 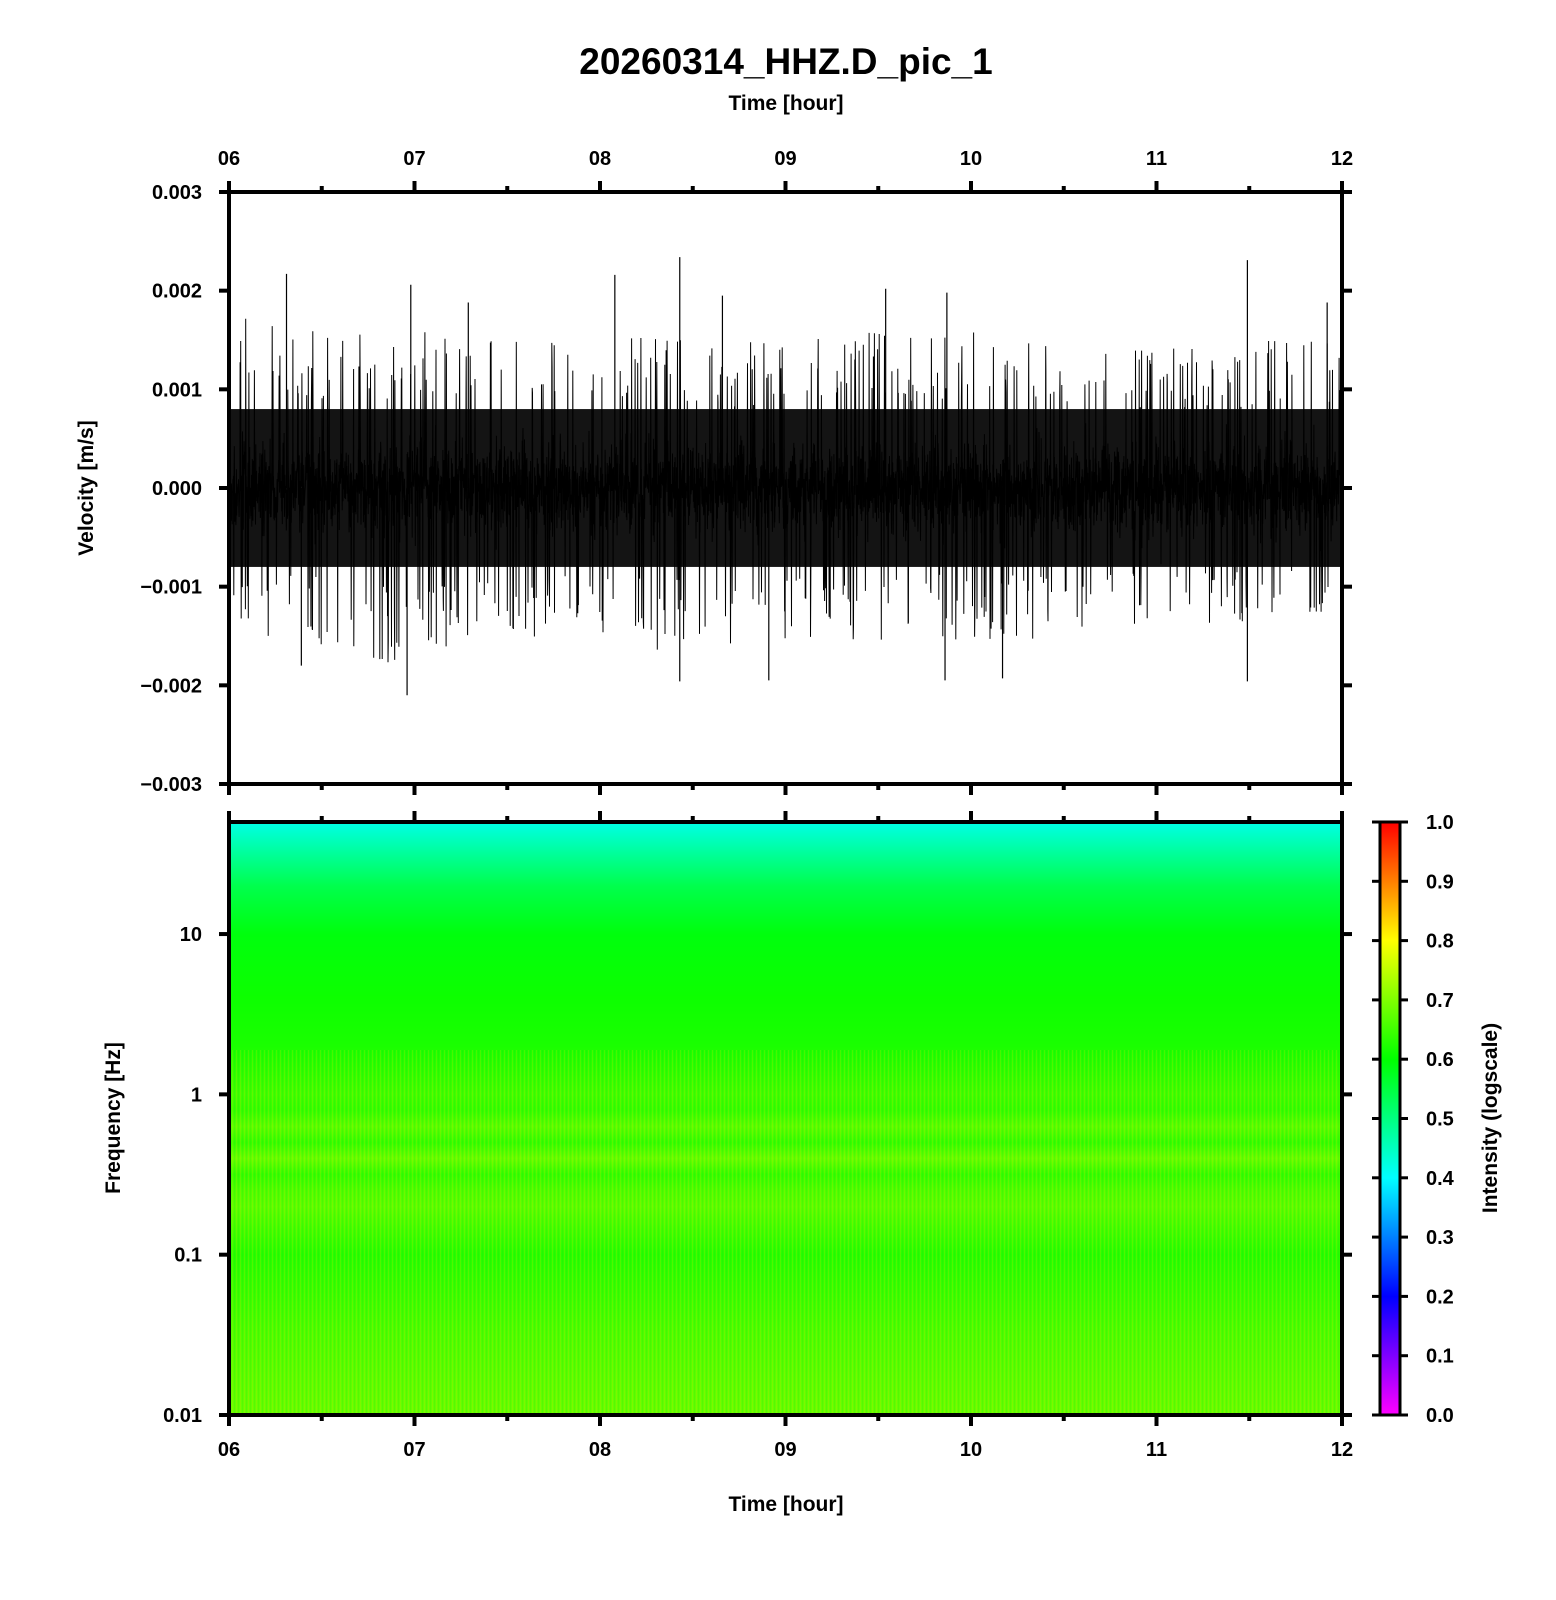 I want to click on waveform-x-tick-labels: 06 07 08 09 10 11 12, so click(x=785, y=159).